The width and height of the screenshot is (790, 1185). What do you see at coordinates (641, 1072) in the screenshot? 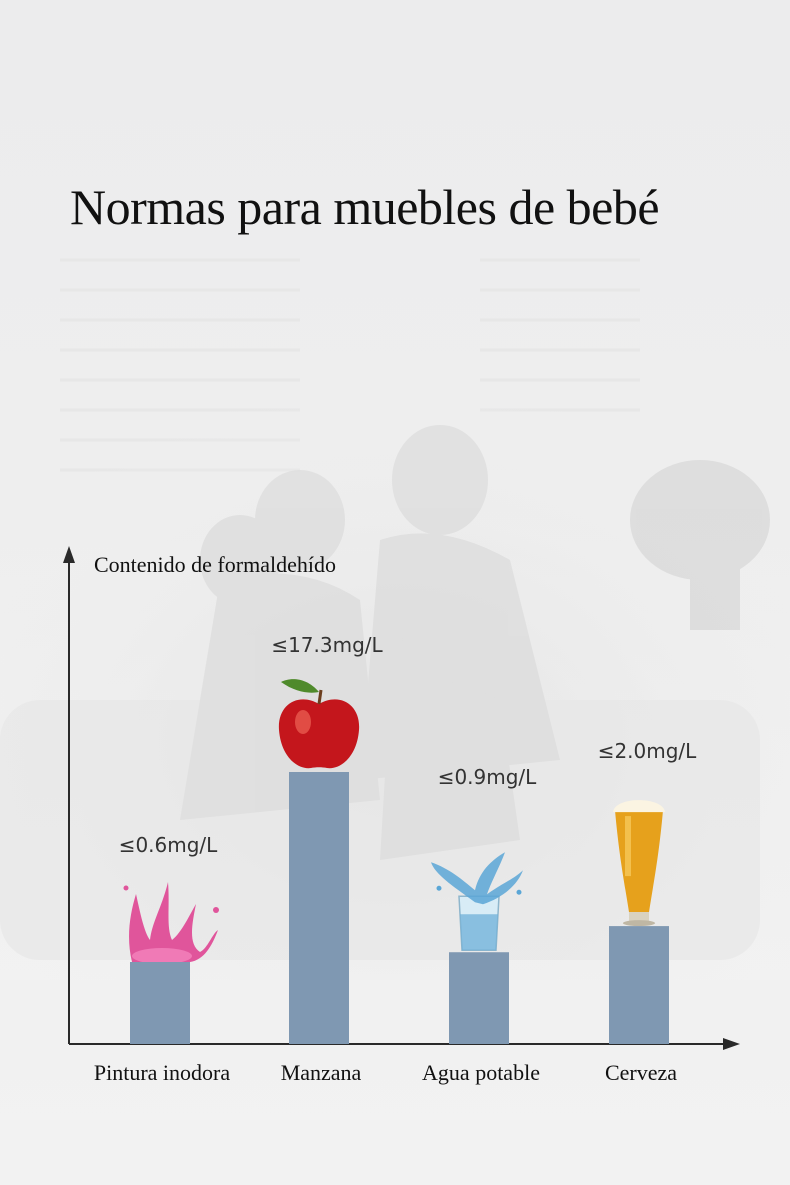
I see `category-label-cerveza: Cerveza` at bounding box center [641, 1072].